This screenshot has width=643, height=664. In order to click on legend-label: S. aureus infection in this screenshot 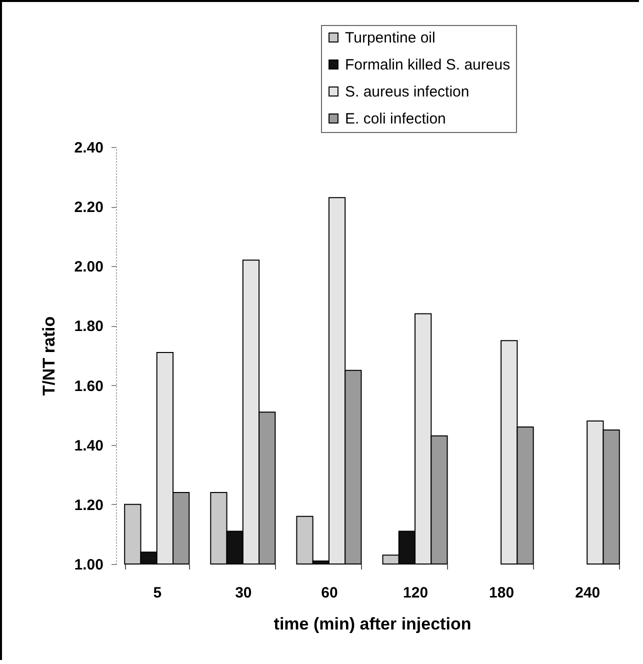, I will do `click(407, 92)`.